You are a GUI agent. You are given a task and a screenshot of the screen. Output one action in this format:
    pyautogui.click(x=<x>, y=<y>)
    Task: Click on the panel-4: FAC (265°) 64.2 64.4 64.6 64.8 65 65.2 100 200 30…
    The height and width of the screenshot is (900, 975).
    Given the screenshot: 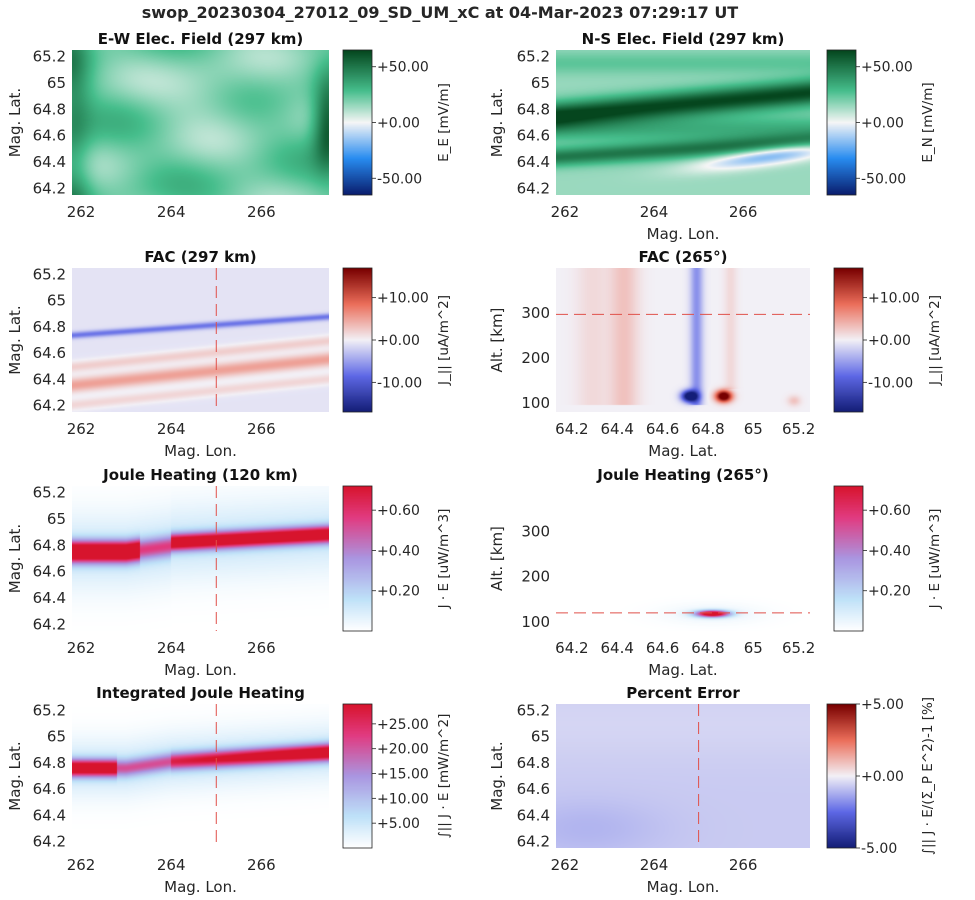 What is the action you would take?
    pyautogui.click(x=715, y=354)
    